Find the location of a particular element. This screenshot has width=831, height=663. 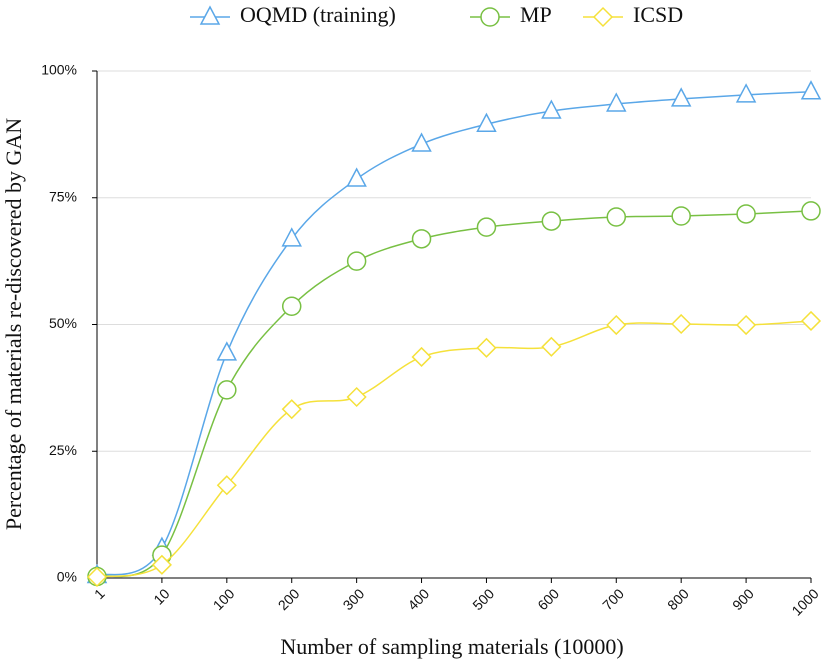

x-tick-label: 100 is located at coordinates (224, 599).